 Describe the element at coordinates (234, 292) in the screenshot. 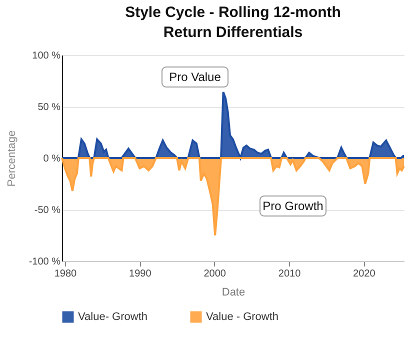

I see `x-axis-title: Date` at that location.